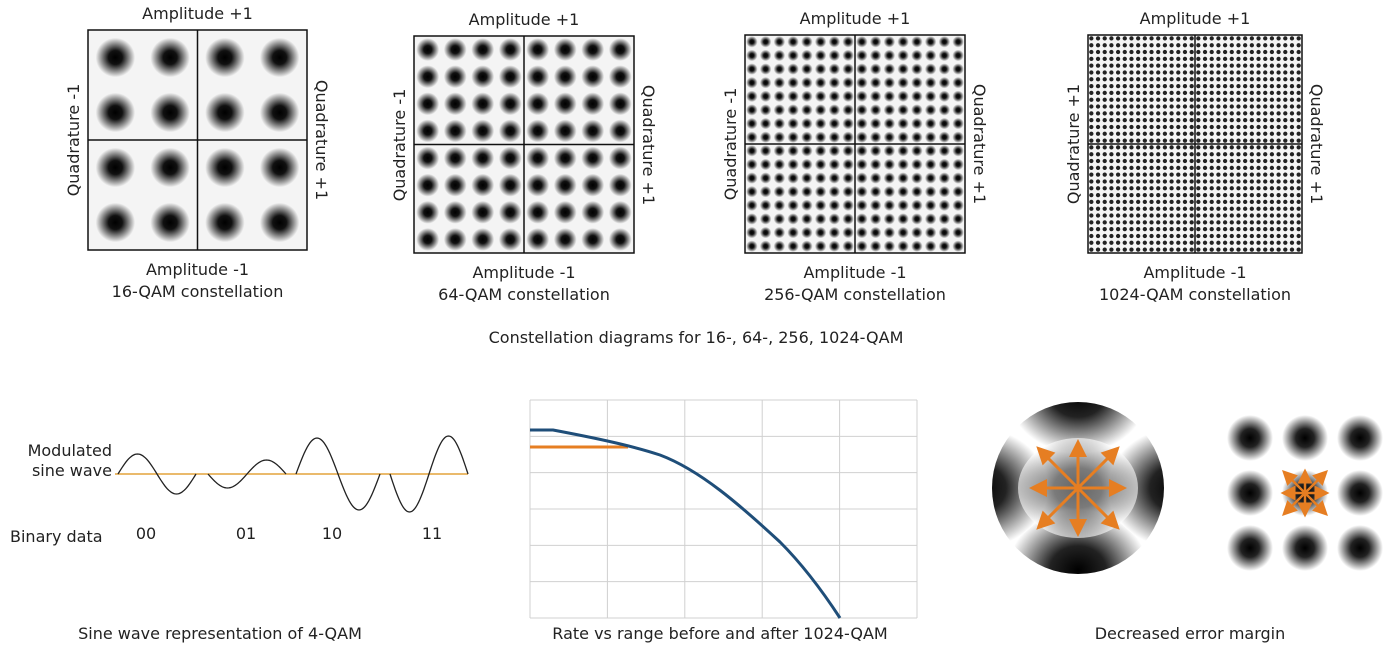 Image resolution: width=1392 pixels, height=652 pixels. Describe the element at coordinates (524, 19) in the screenshot. I see `amplitude-plus-label: Amplitude +1` at that location.